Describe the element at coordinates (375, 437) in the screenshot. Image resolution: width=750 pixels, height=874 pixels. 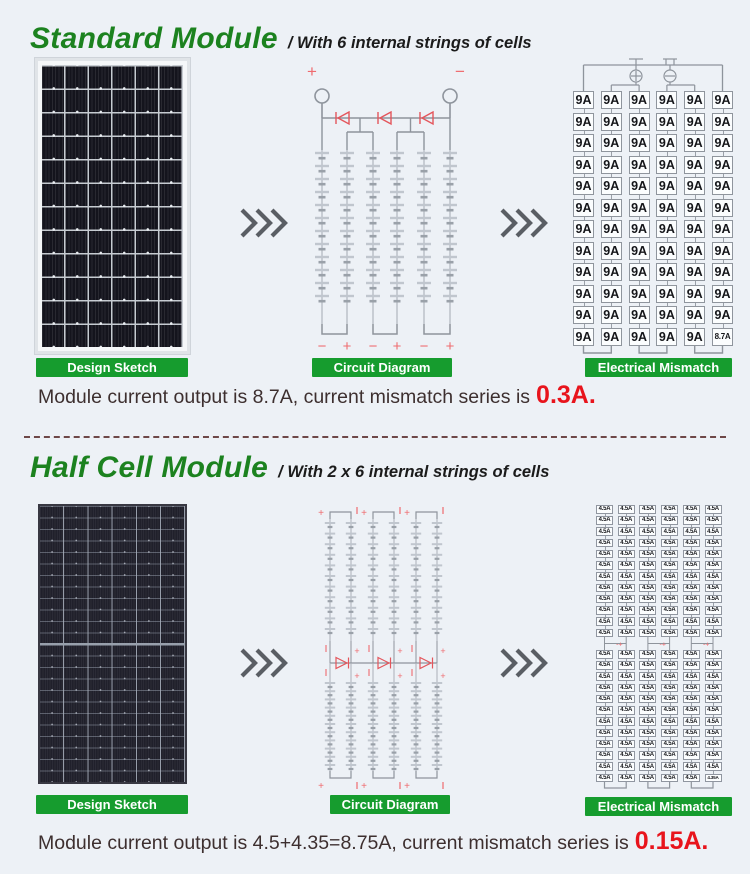
I see `dashed-divider` at that location.